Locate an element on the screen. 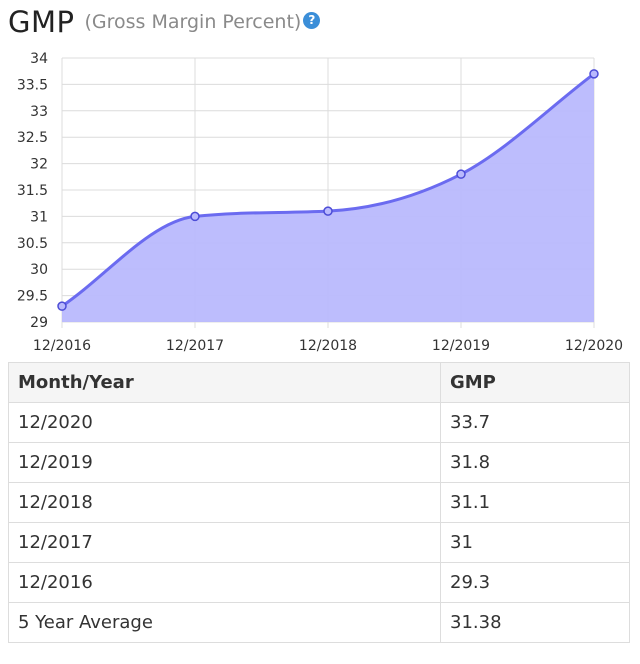  x-axis-labels: 12/2016 12/2017 12/2018 12/2019 12/2020 is located at coordinates (328, 346).